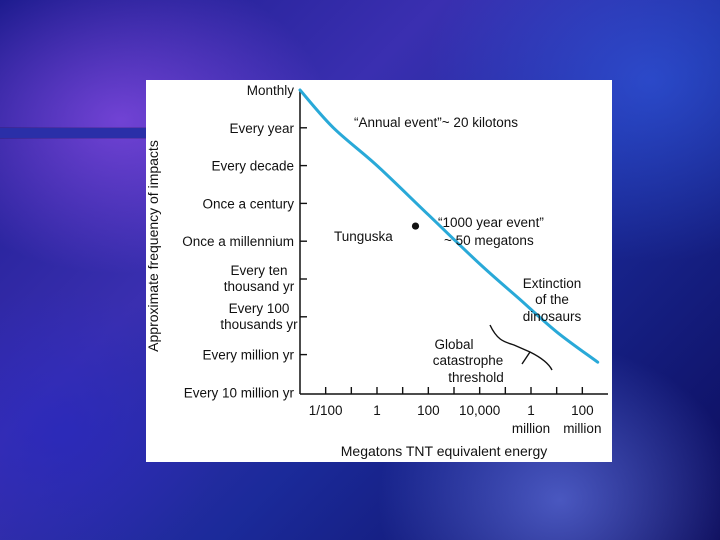  Describe the element at coordinates (377, 410) in the screenshot. I see `x-tick-label: 1` at that location.